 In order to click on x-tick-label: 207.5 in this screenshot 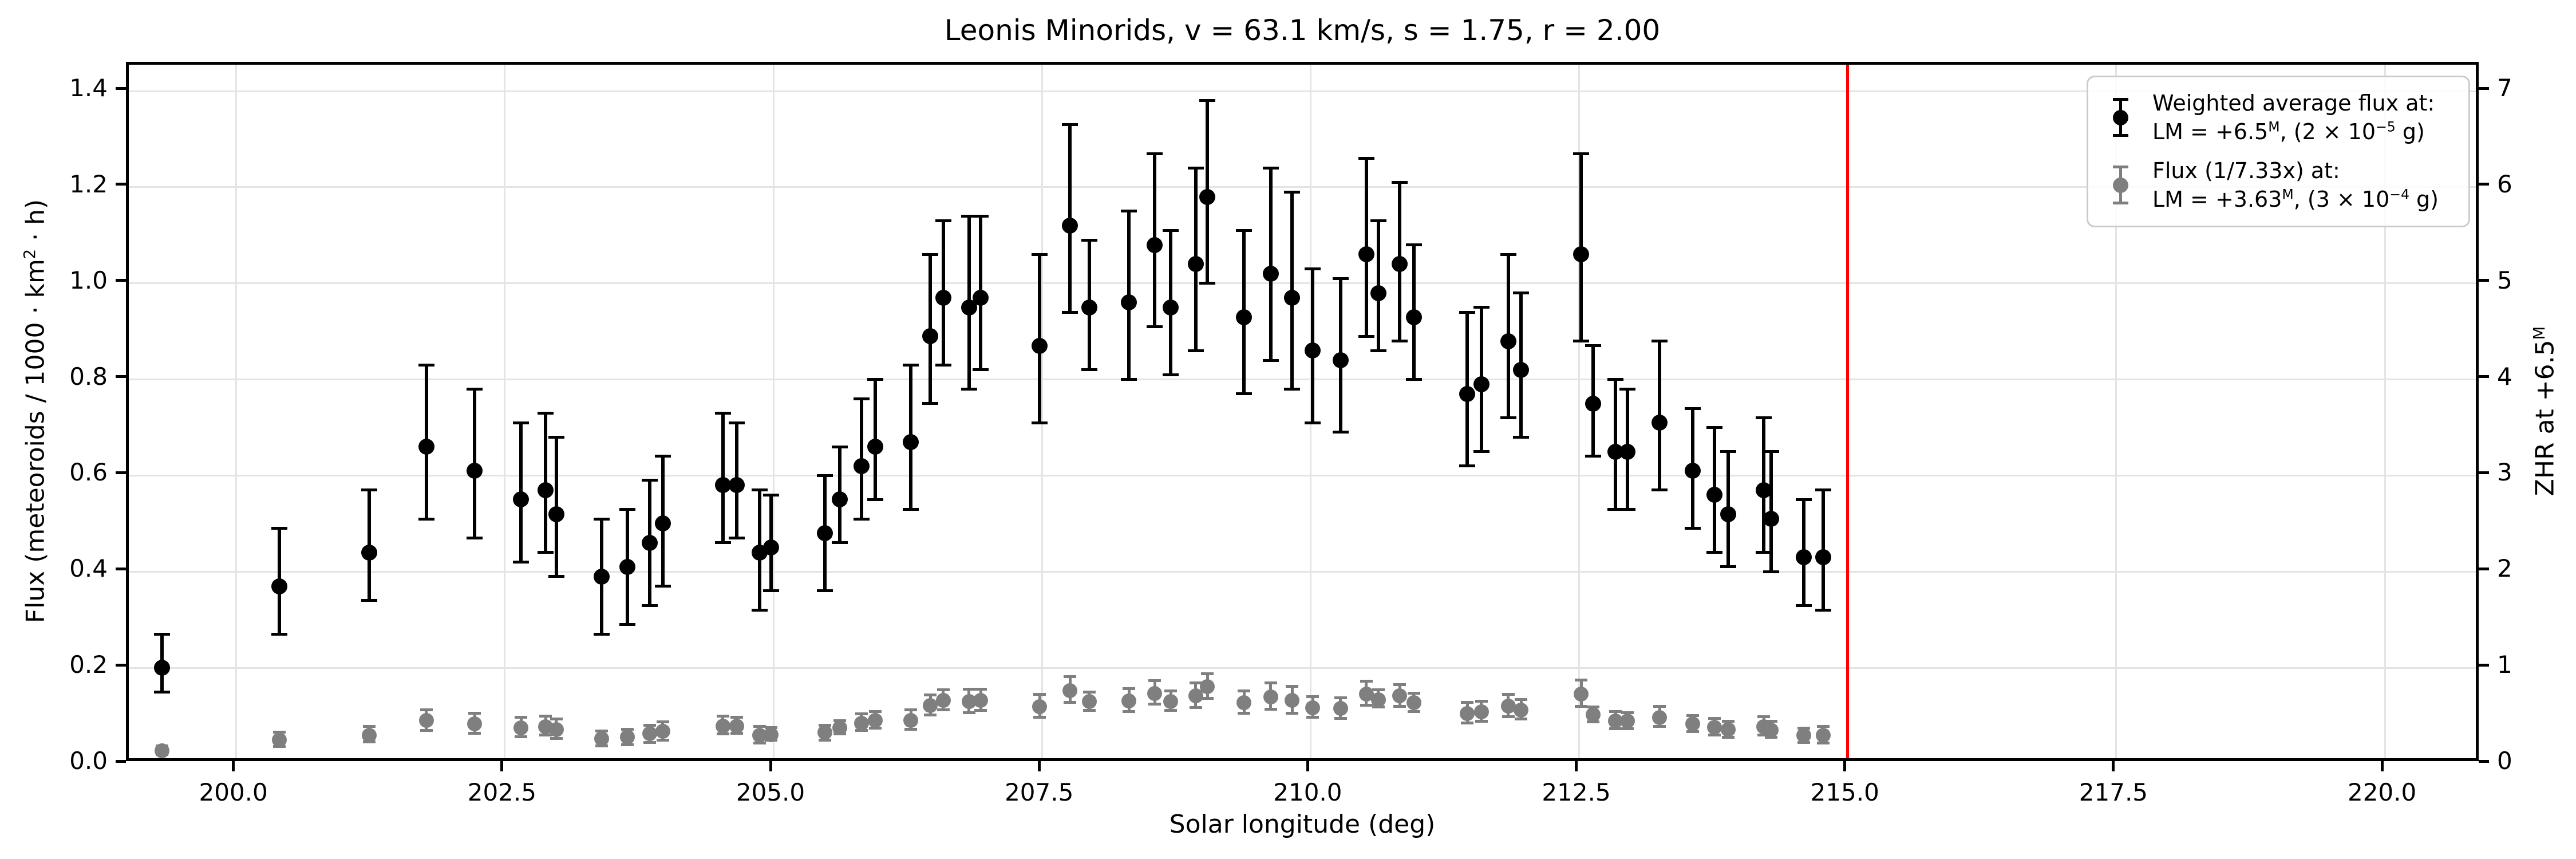, I will do `click(1039, 792)`.